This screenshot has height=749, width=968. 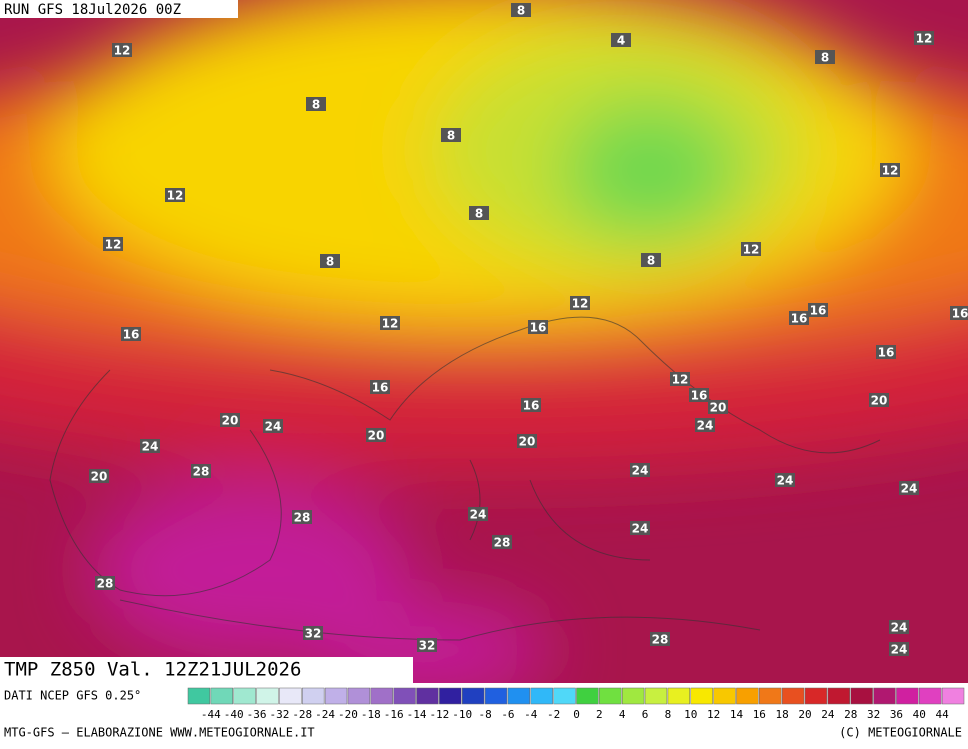 What do you see at coordinates (211, 714) in the screenshot?
I see `scale-tick-label: -44` at bounding box center [211, 714].